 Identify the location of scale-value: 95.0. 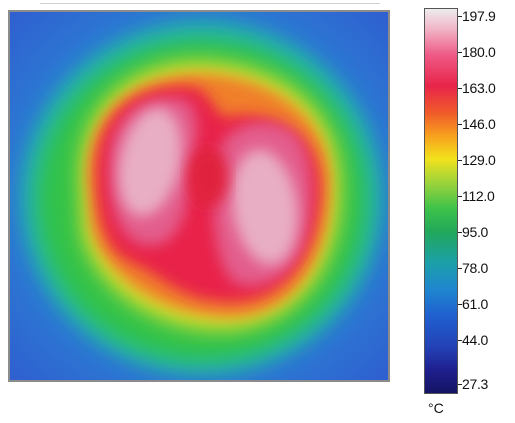
(475, 232).